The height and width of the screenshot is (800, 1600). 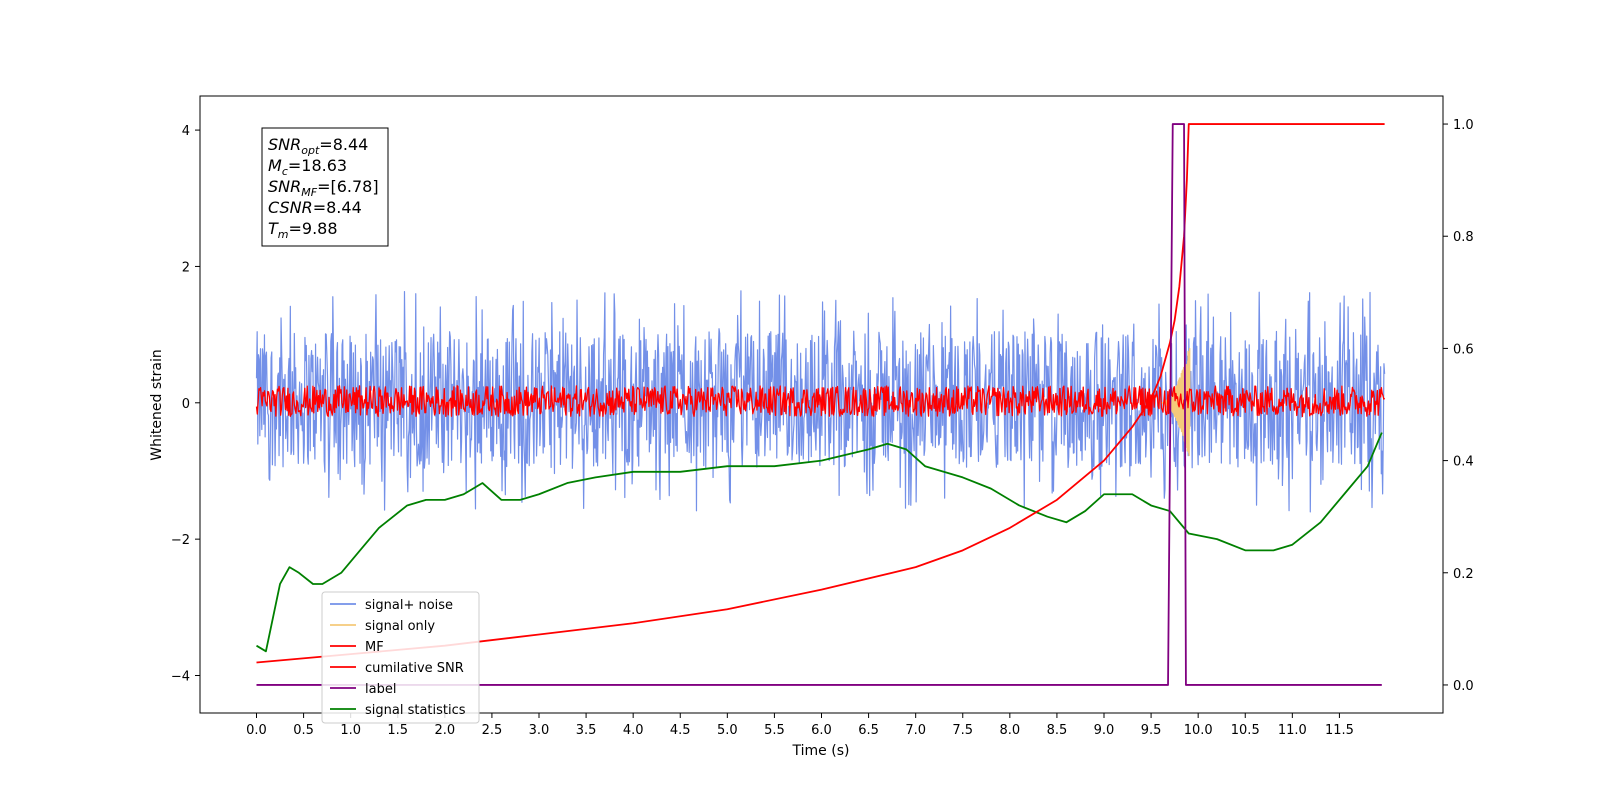 What do you see at coordinates (303, 230) in the screenshot?
I see `annotation-line: Tm=9.88` at bounding box center [303, 230].